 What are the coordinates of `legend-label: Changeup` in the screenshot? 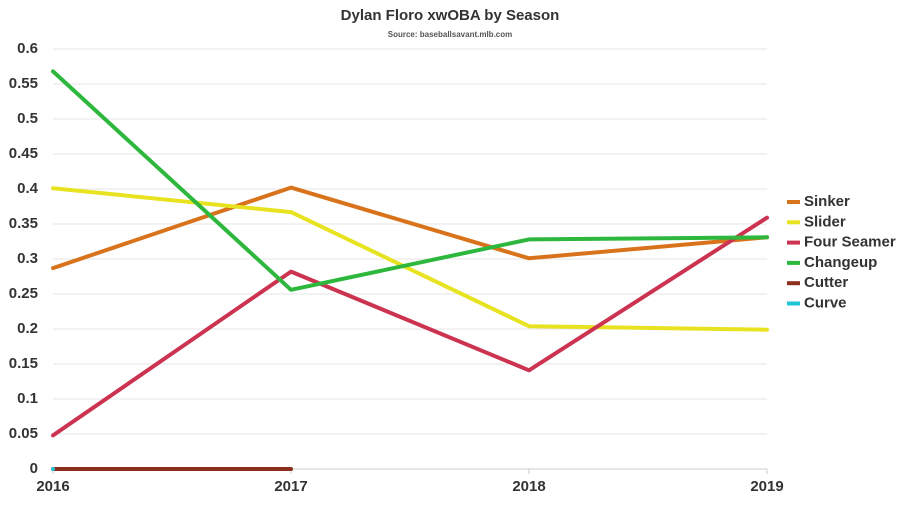 It's located at (840, 262).